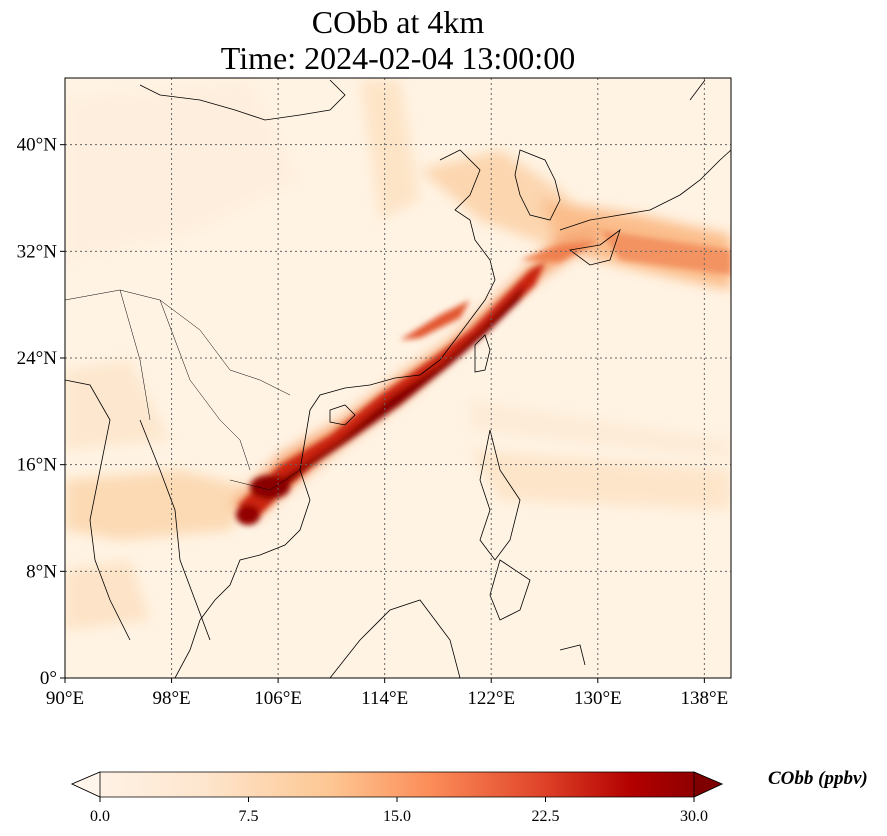 The width and height of the screenshot is (887, 836). What do you see at coordinates (86, 784) in the screenshot?
I see `colorbar-min-extension` at bounding box center [86, 784].